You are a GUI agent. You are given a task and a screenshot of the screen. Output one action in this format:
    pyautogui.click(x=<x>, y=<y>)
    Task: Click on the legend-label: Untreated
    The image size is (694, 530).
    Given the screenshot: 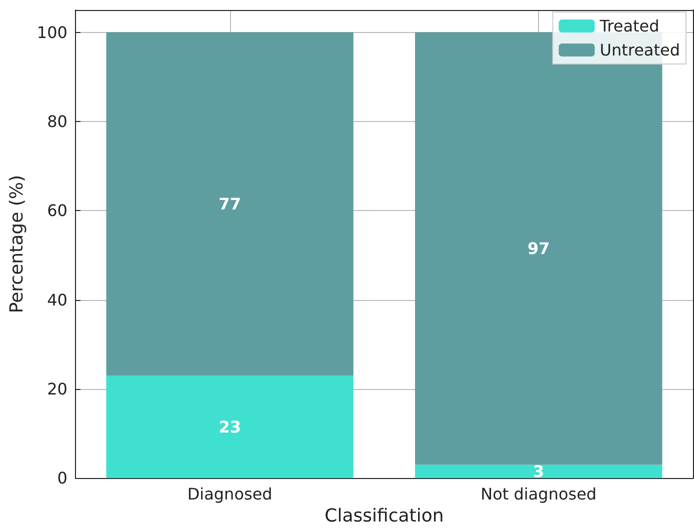 What is the action you would take?
    pyautogui.click(x=640, y=50)
    